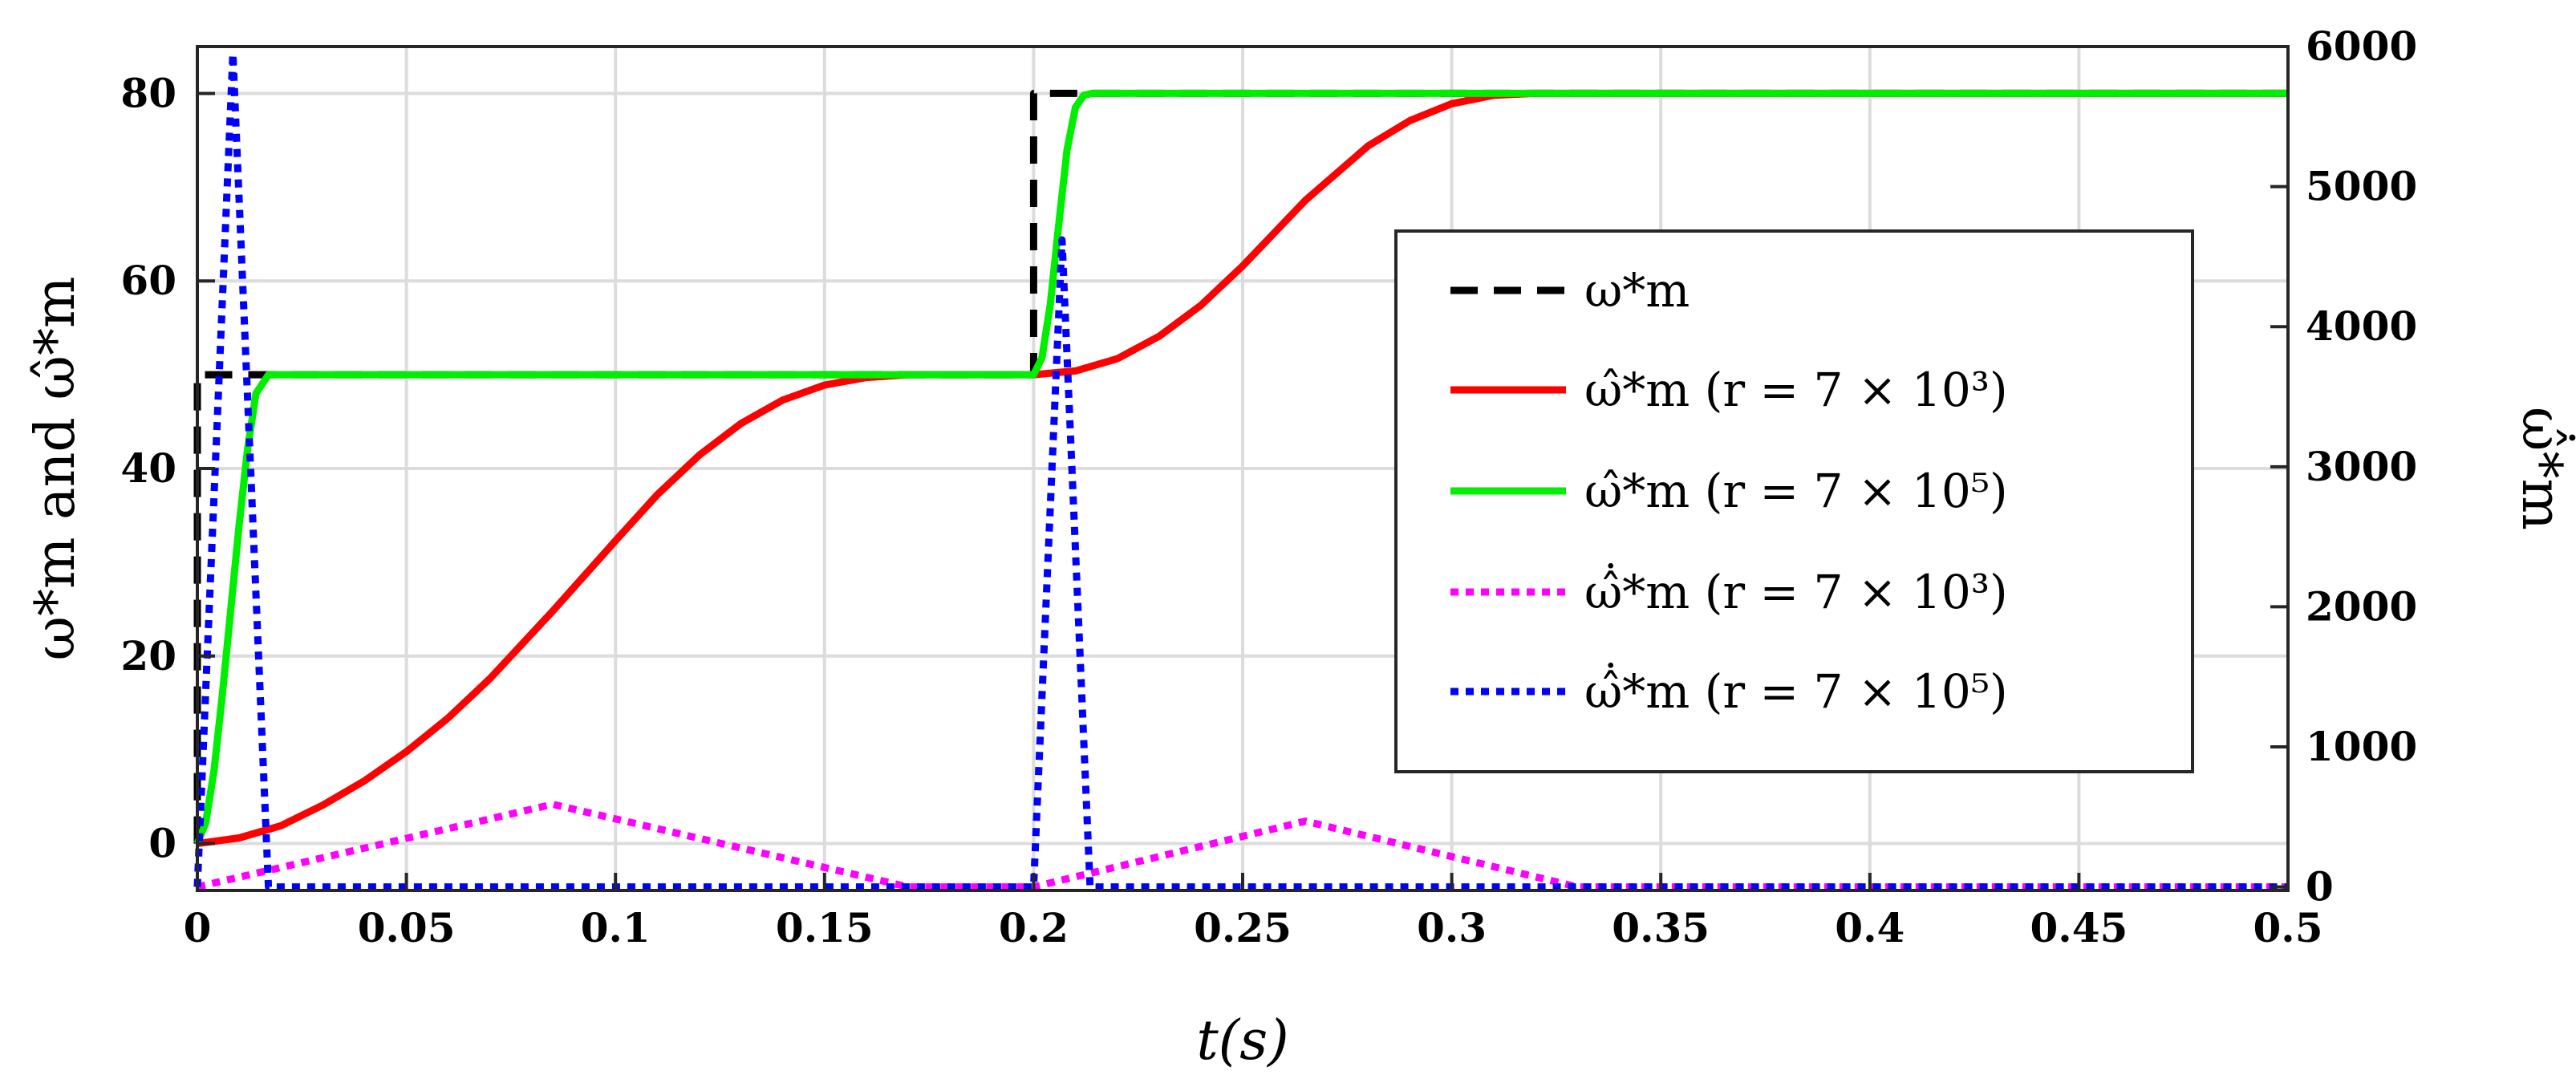 The height and width of the screenshot is (1087, 2576). What do you see at coordinates (148, 655) in the screenshot?
I see `left-y-tick-label: 20` at bounding box center [148, 655].